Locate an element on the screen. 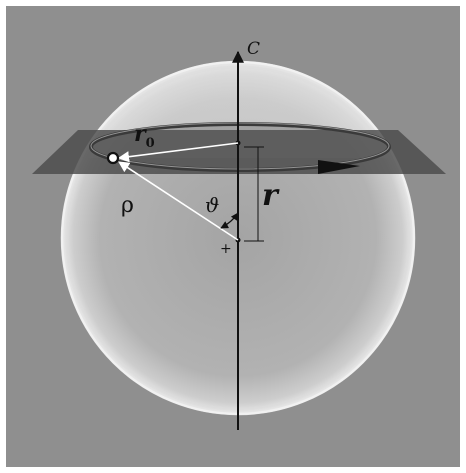 This screenshot has height=473, width=466. ring-direction-arrow is located at coordinates (339, 167).